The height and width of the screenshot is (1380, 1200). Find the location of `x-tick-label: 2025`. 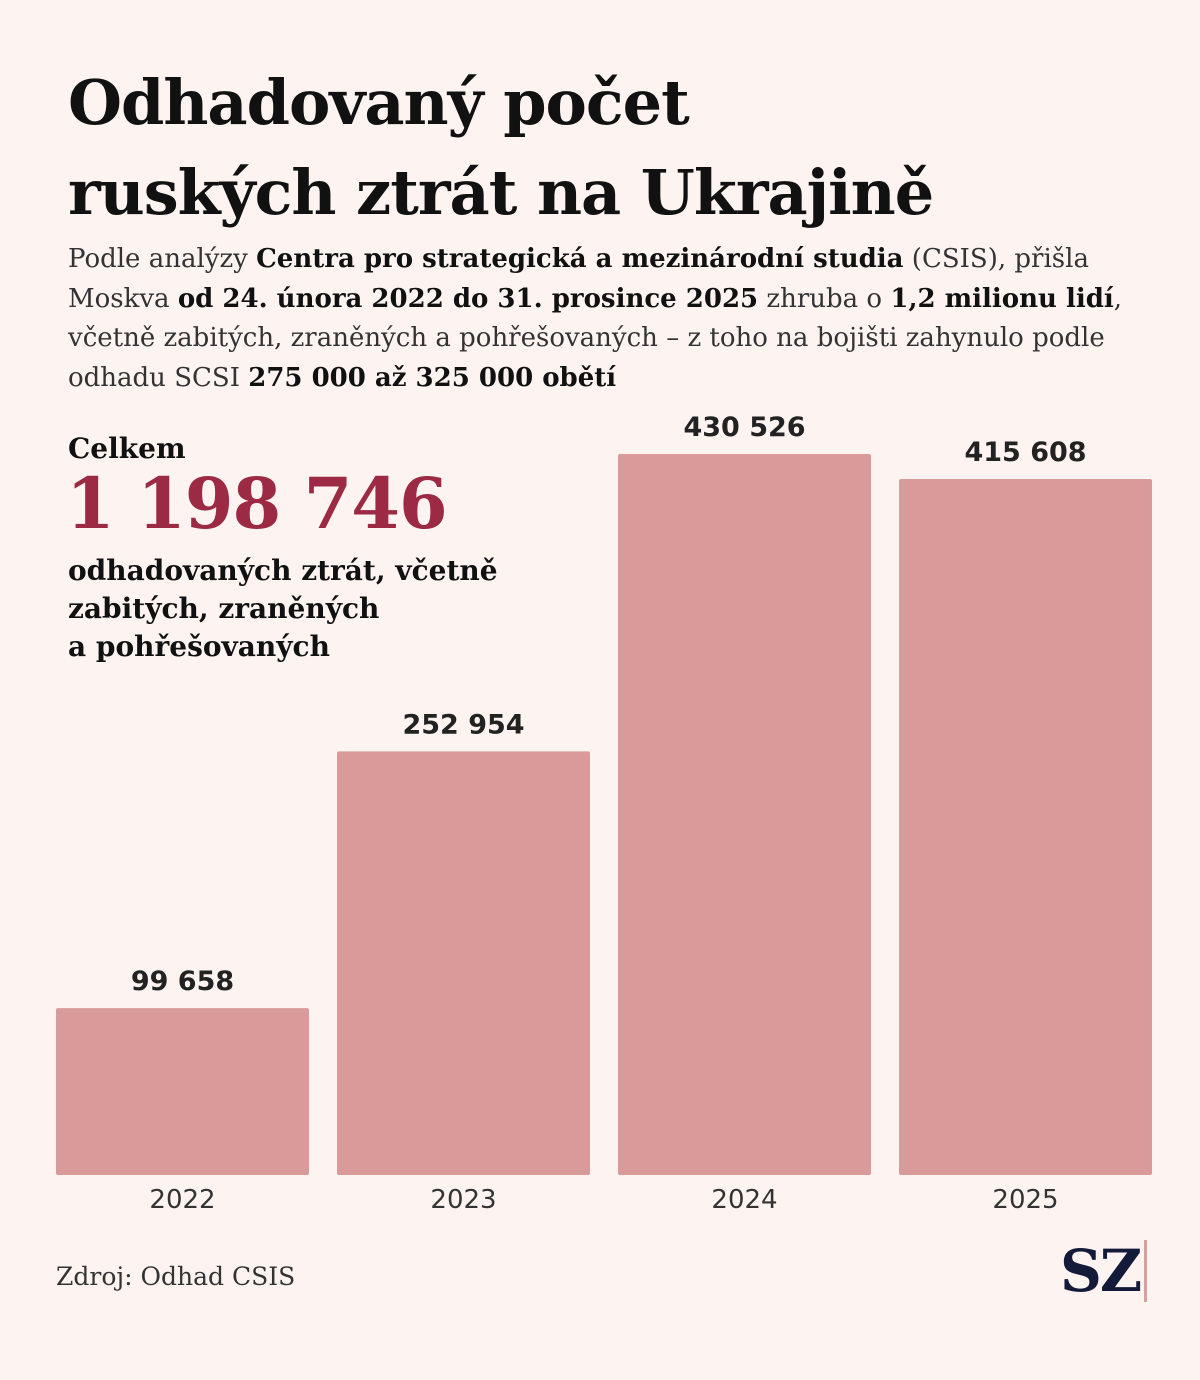

x-tick-label: 2025 is located at coordinates (1025, 1200).